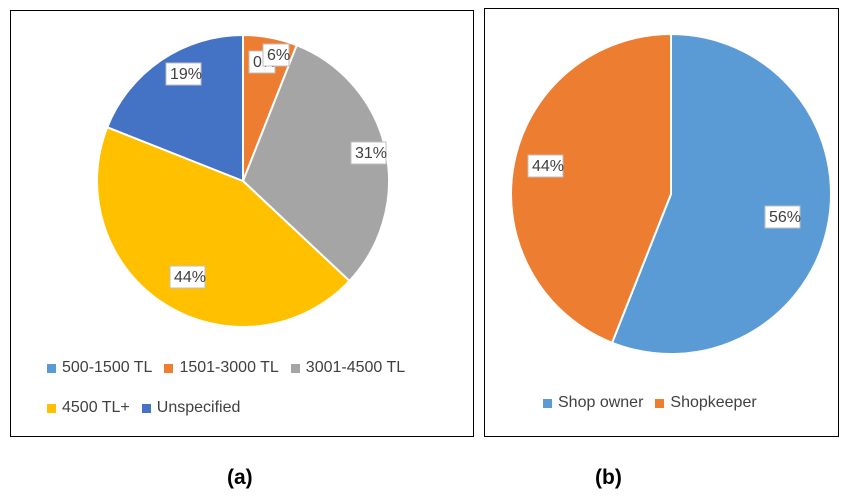 The image size is (844, 499). I want to click on data-label-shopkeeper: 44%, so click(545, 166).